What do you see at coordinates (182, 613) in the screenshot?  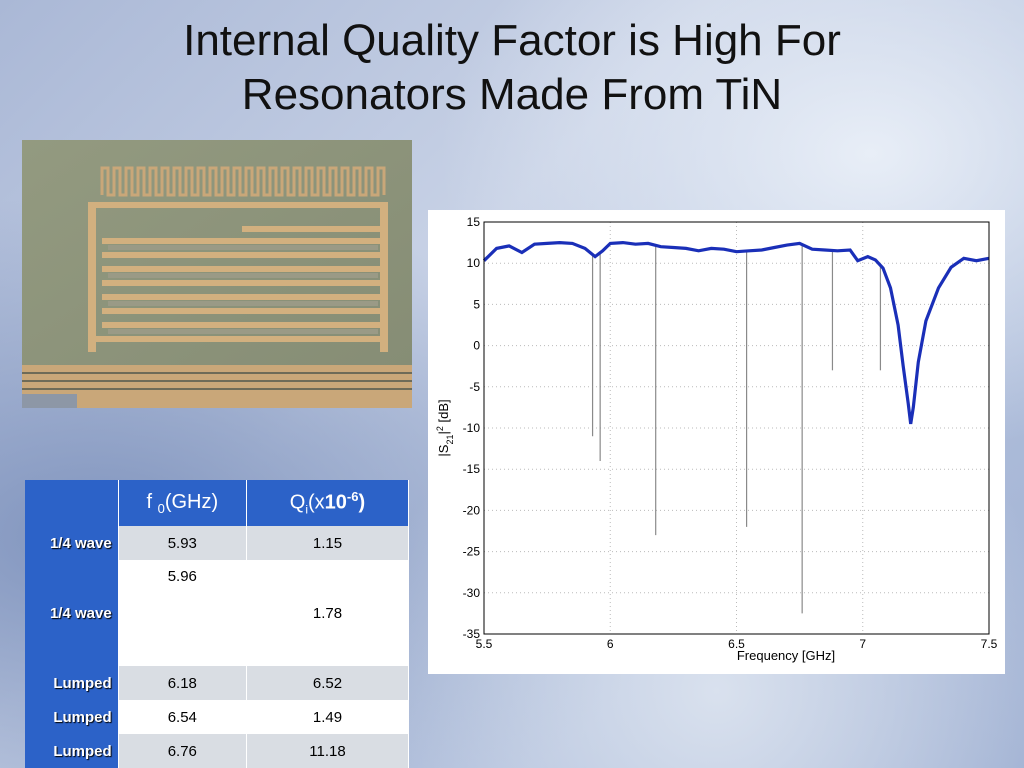 I see `cell-f0: 5.96` at bounding box center [182, 613].